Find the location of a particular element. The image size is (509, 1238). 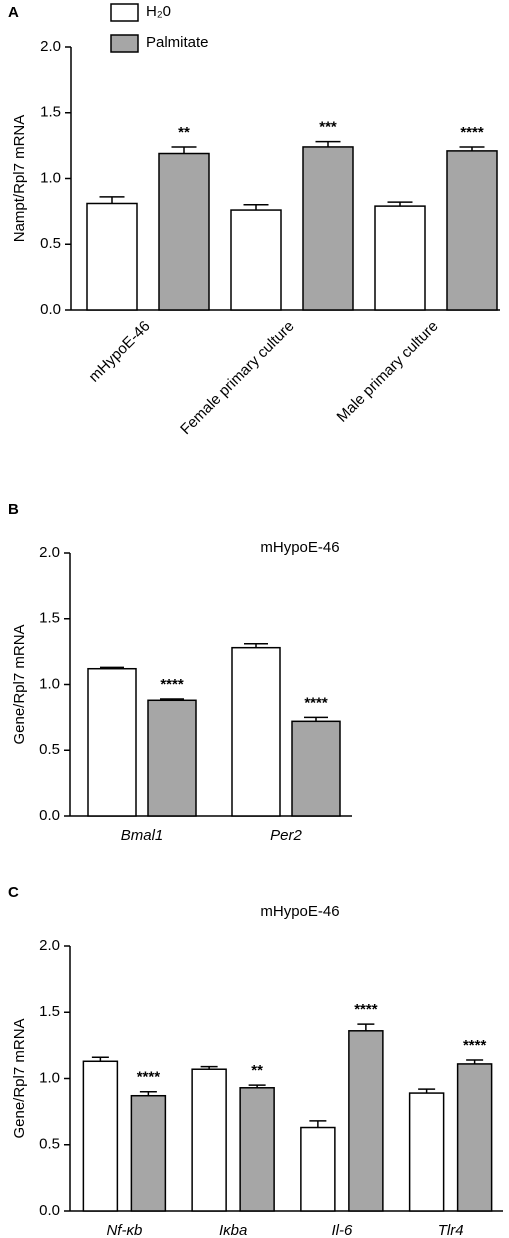

x-tick-label: Per2 is located at coordinates (286, 835).